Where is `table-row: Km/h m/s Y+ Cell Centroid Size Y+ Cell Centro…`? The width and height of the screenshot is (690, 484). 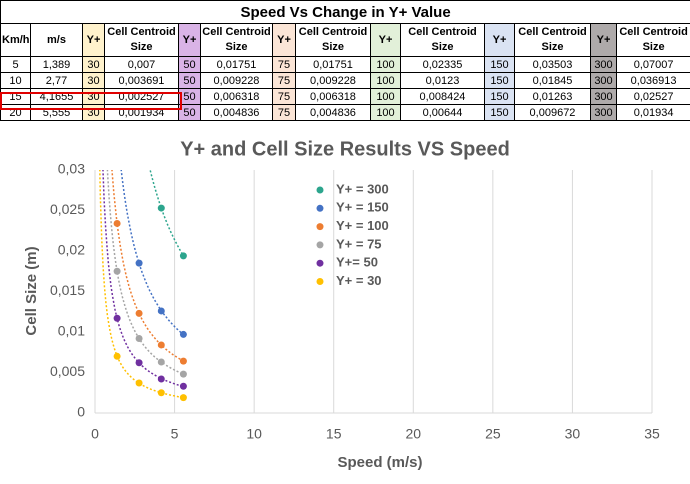 table-row: Km/h m/s Y+ Cell Centroid Size Y+ Cell Centro… is located at coordinates (345, 40).